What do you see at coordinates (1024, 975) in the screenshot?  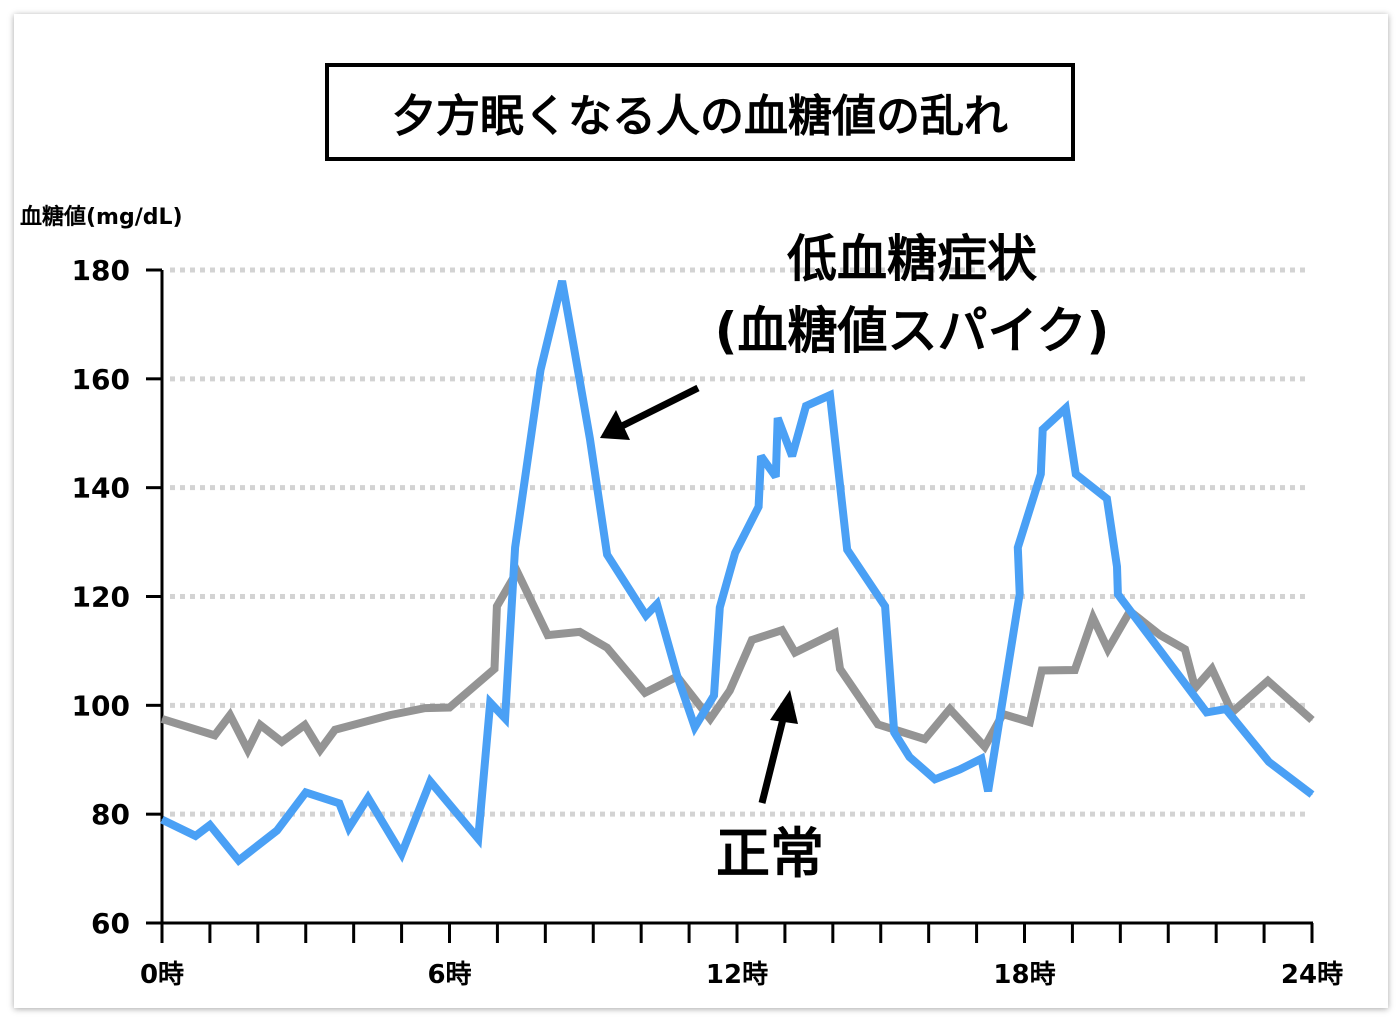 I see `x-tick-label: 18時` at bounding box center [1024, 975].